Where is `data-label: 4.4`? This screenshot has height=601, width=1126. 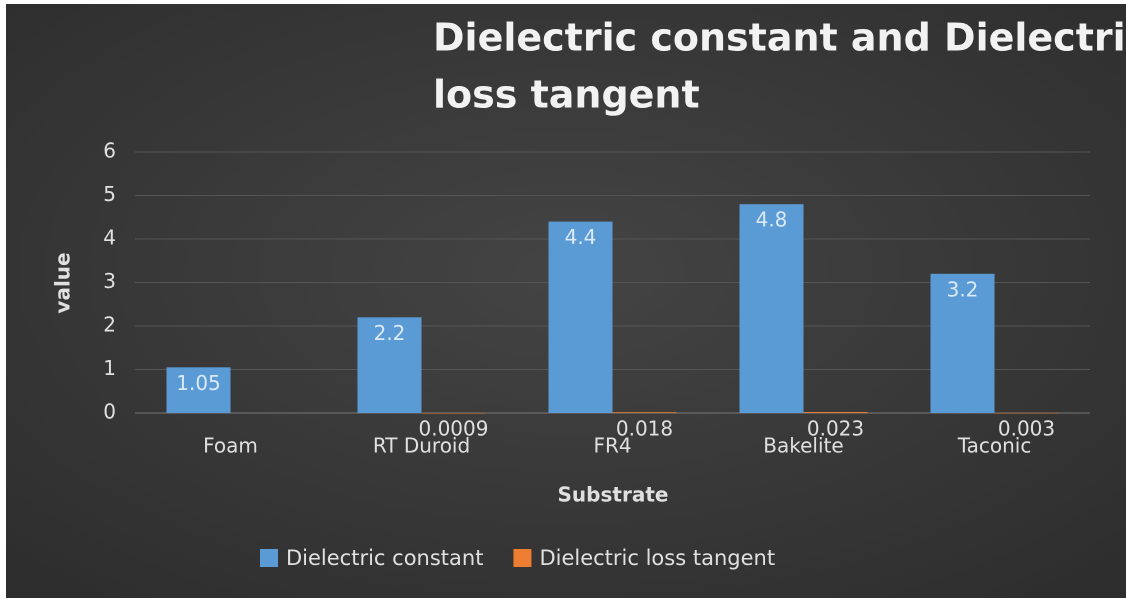 data-label: 4.4 is located at coordinates (581, 237).